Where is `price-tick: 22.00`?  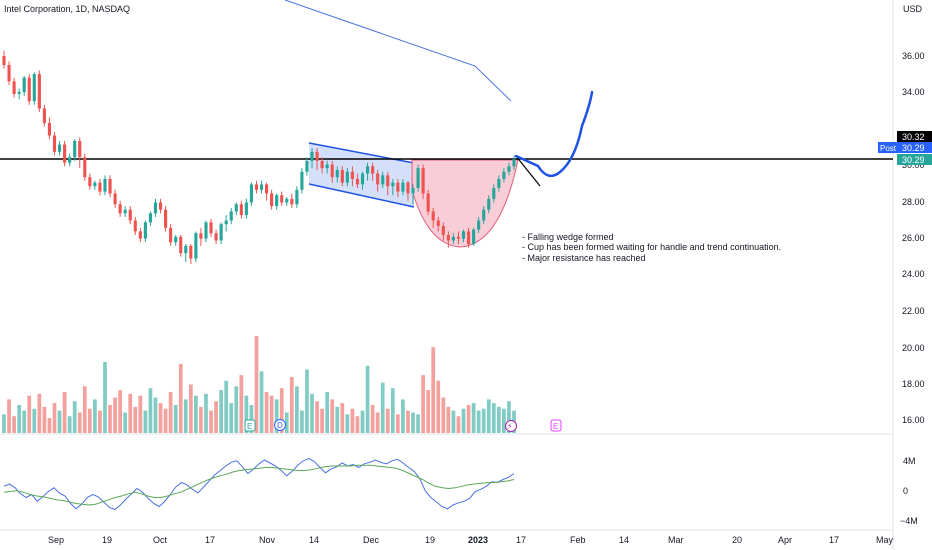 price-tick: 22.00 is located at coordinates (913, 311).